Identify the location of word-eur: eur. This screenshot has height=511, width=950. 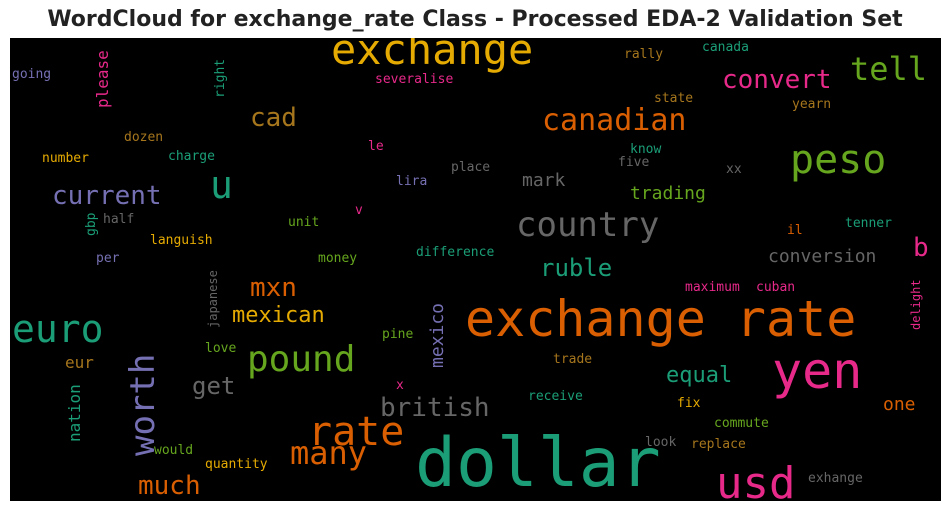
(79, 362).